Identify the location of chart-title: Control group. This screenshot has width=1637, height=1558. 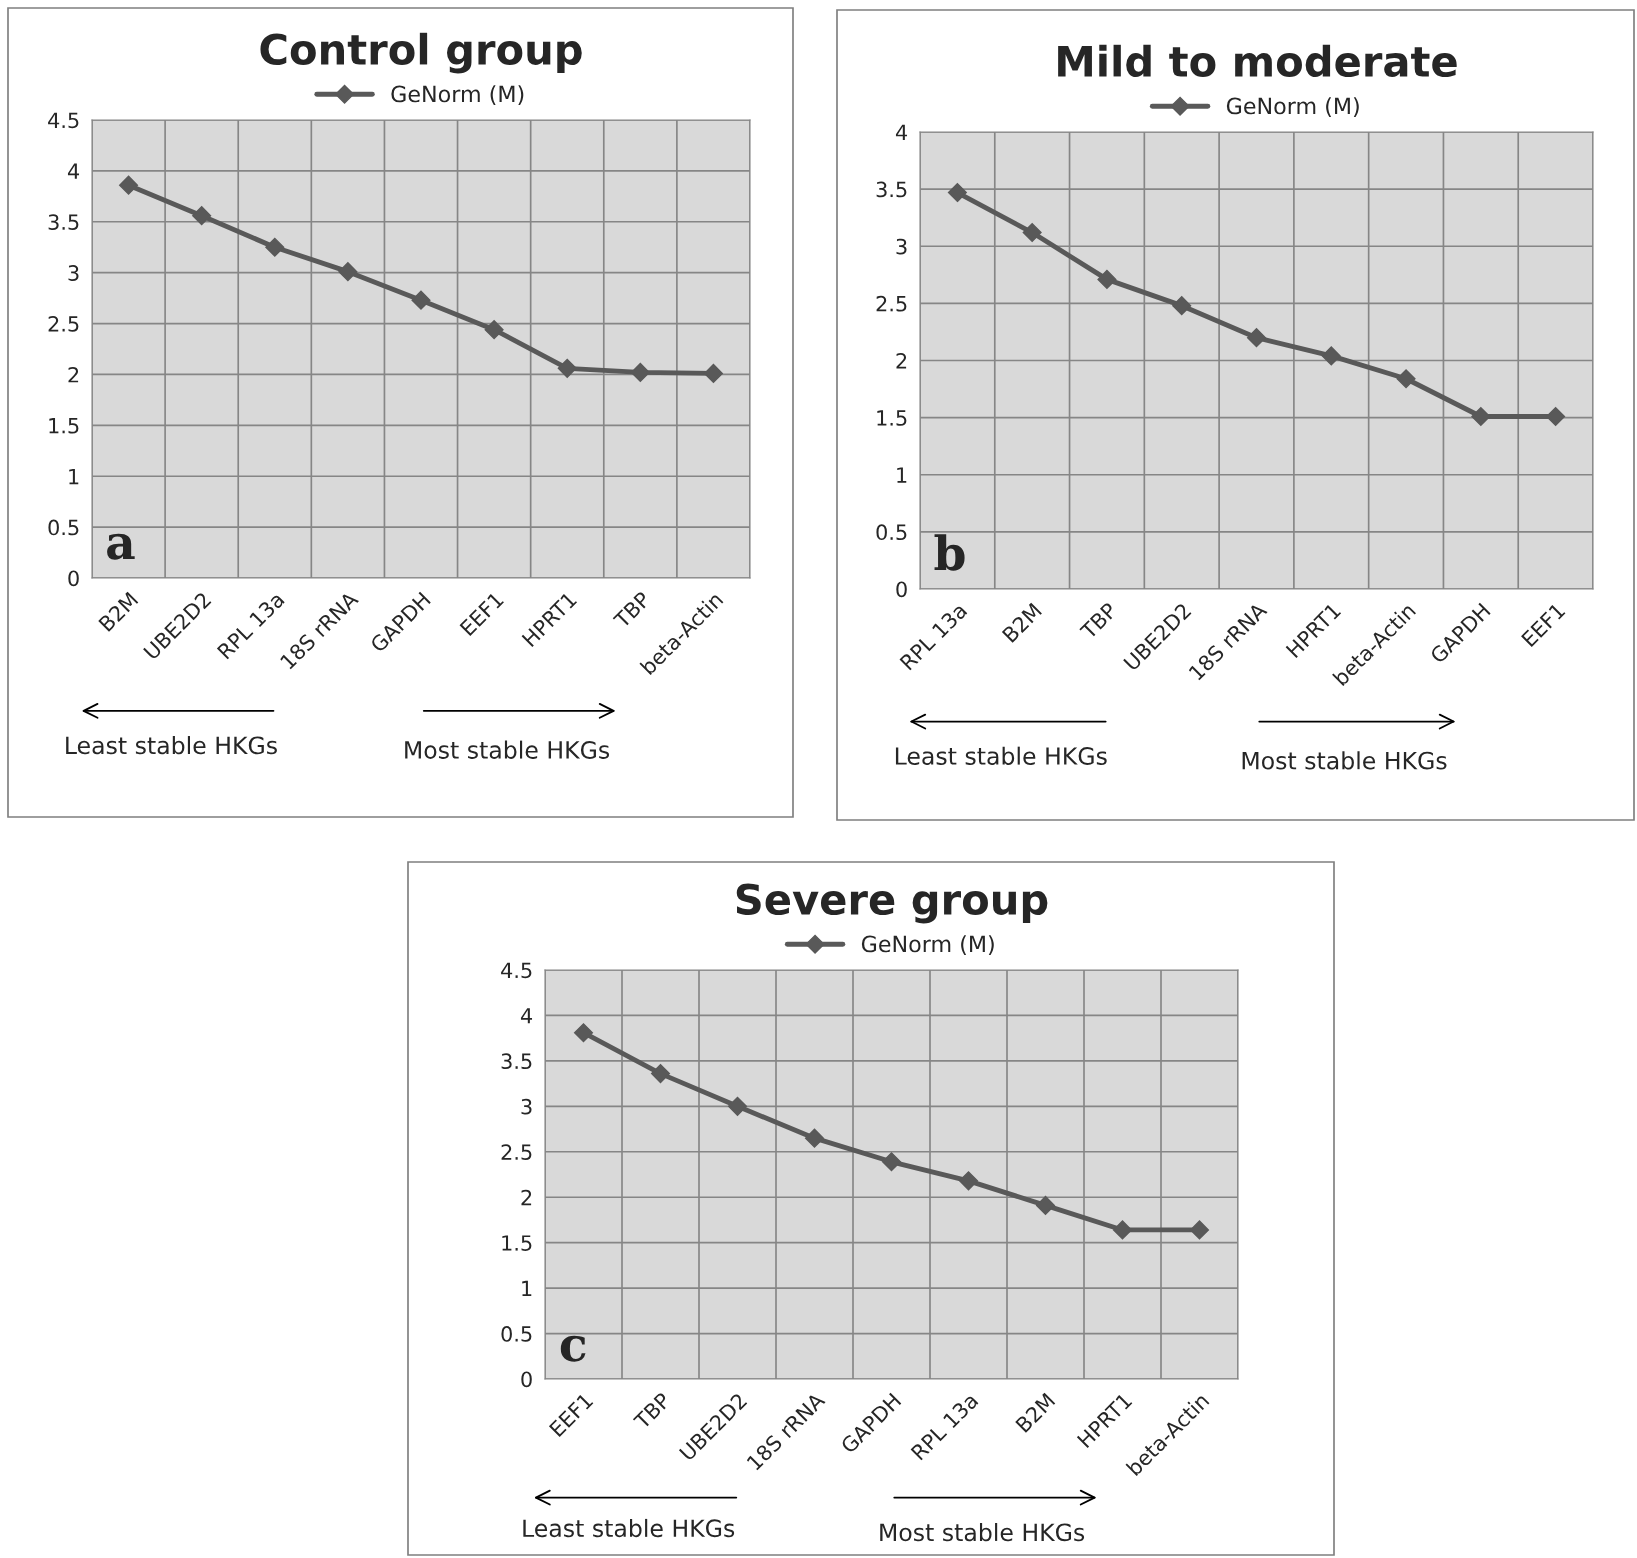
(421, 53).